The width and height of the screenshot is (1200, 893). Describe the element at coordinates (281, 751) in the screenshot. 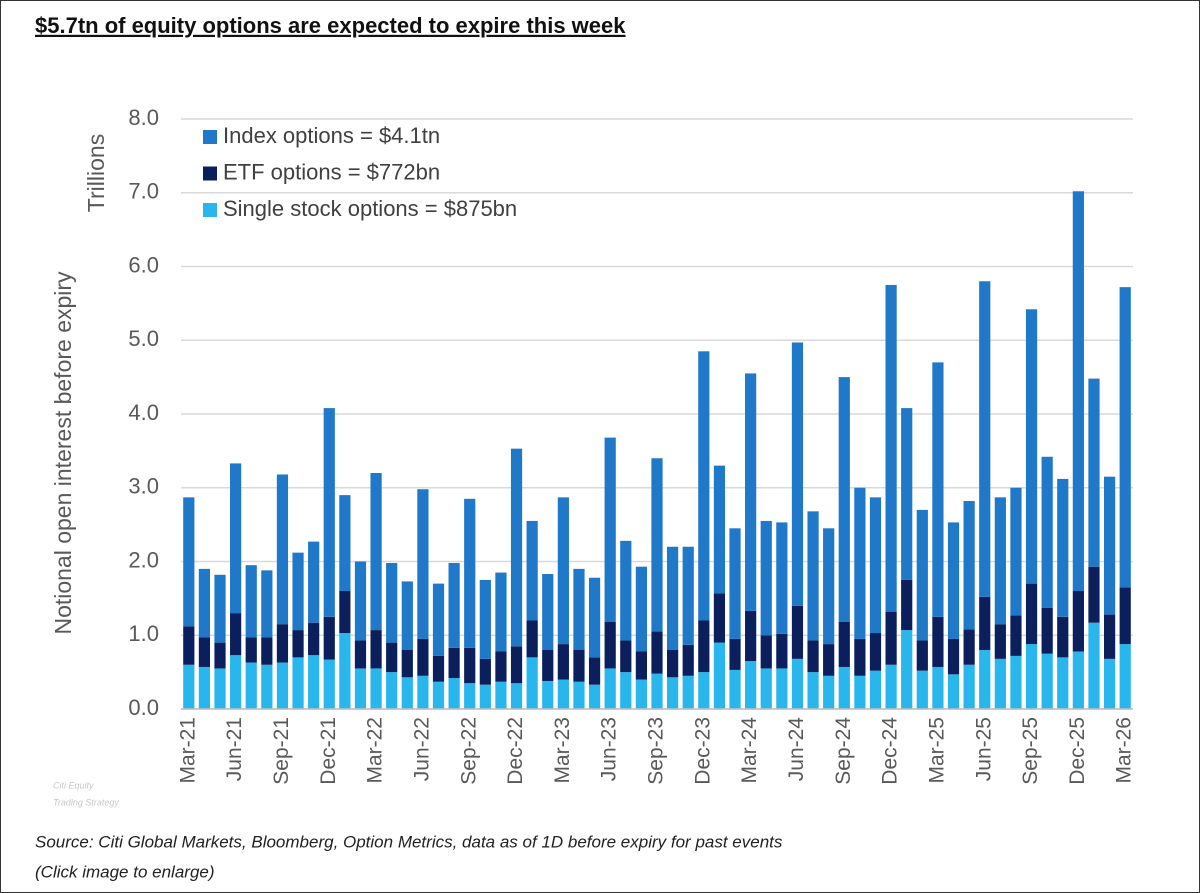

I see `x-tick-label: Sep-21` at that location.